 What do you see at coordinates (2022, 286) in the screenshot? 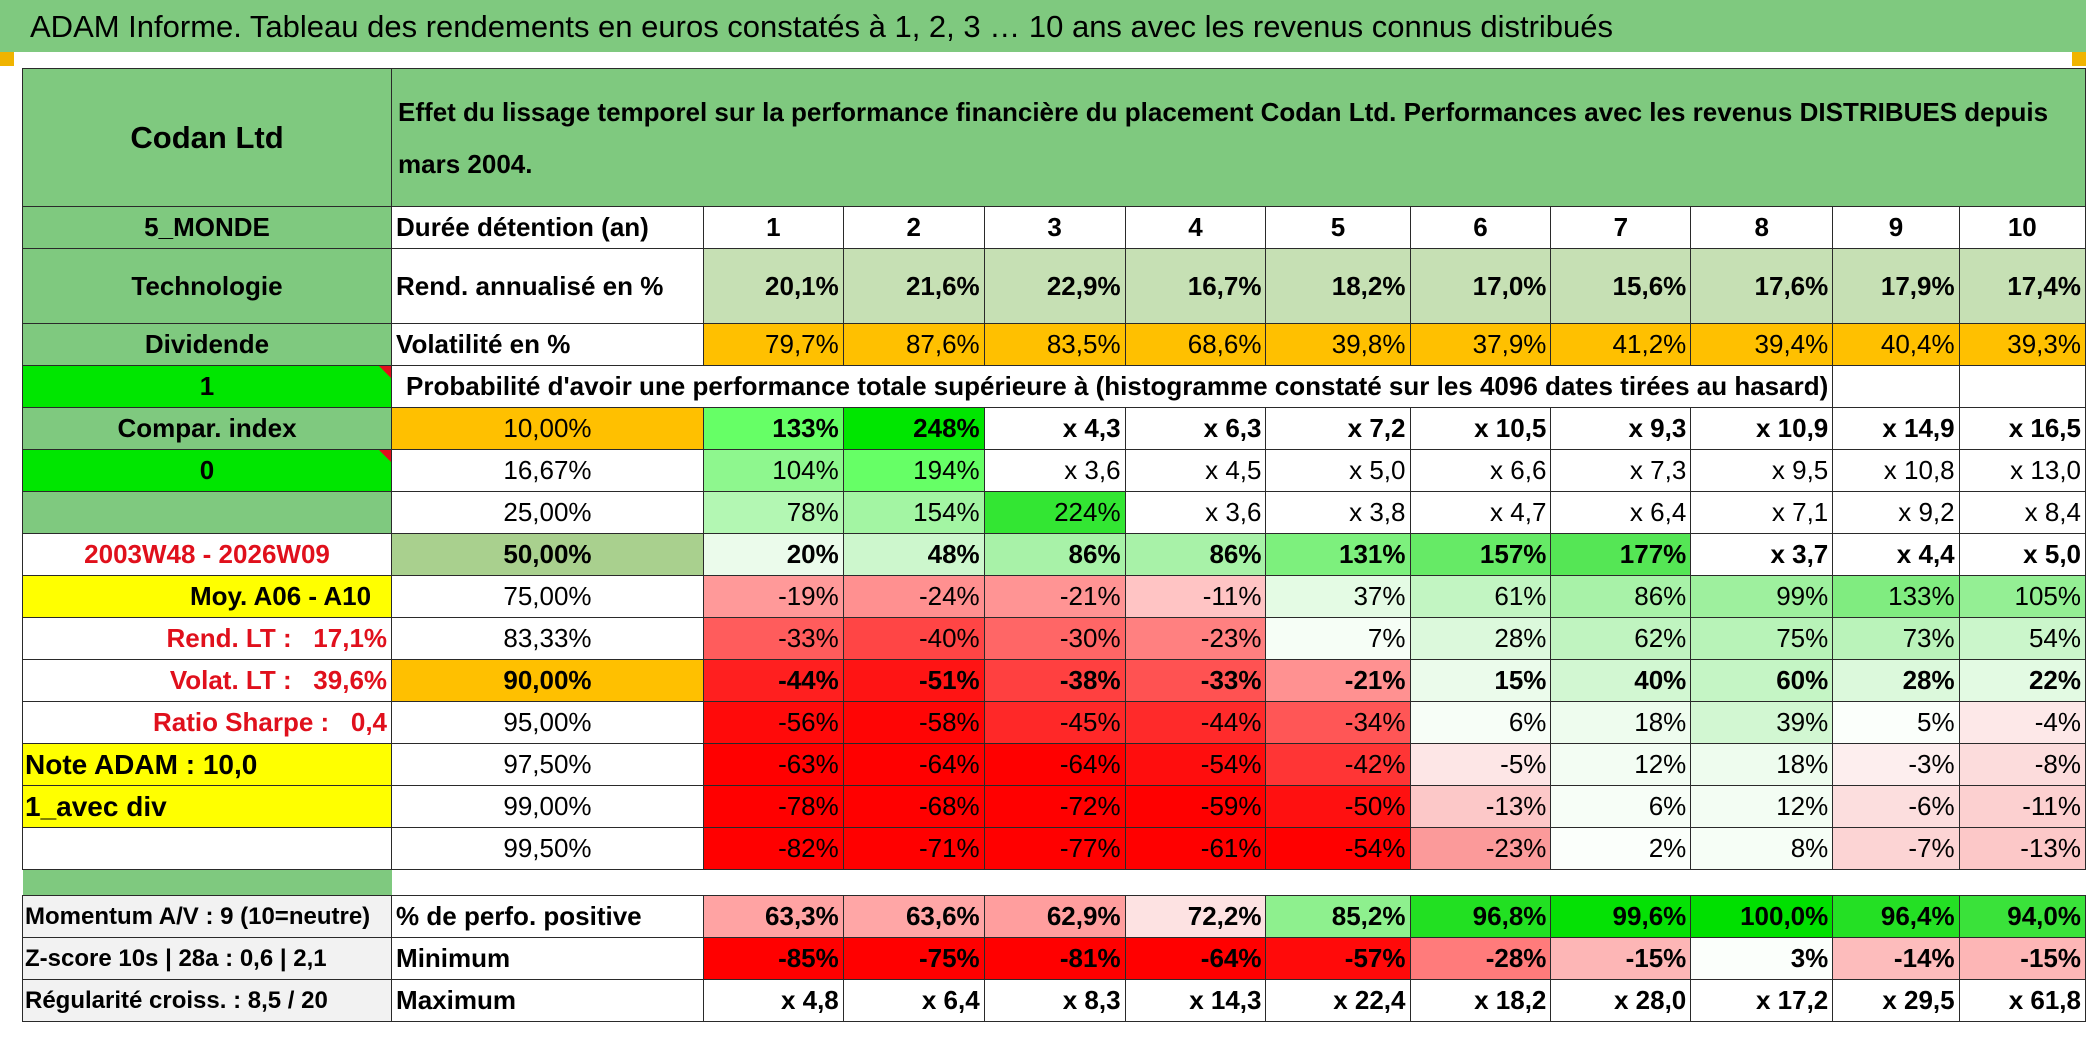
I see `annualized-return-value: 17,4%` at bounding box center [2022, 286].